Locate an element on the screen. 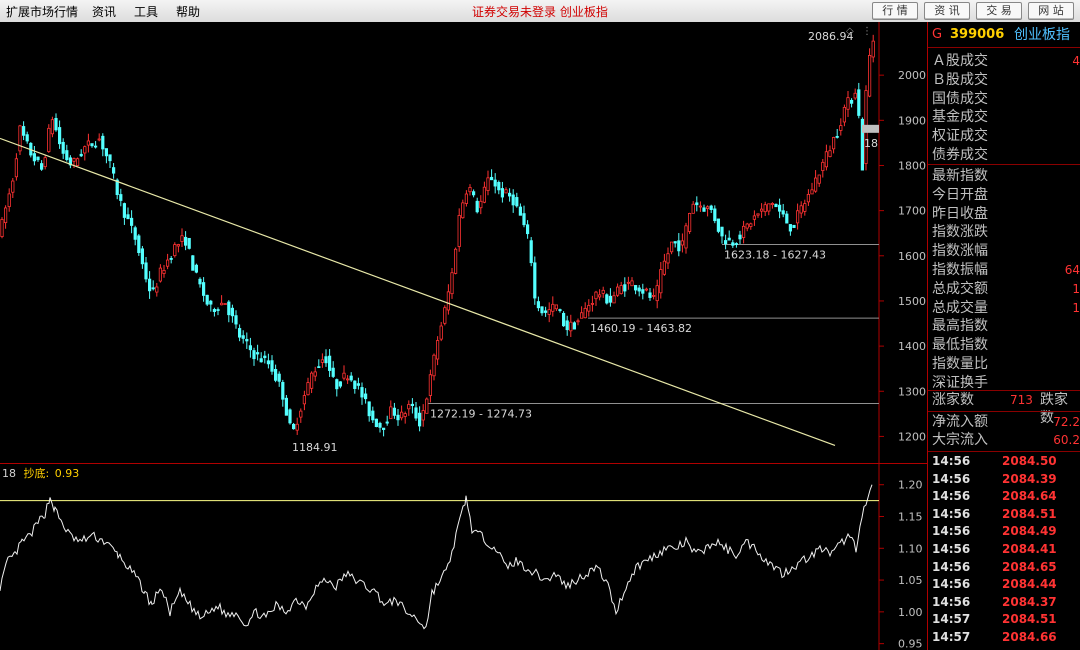 The width and height of the screenshot is (1080, 650). stat-value: 1 is located at coordinates (1076, 307).